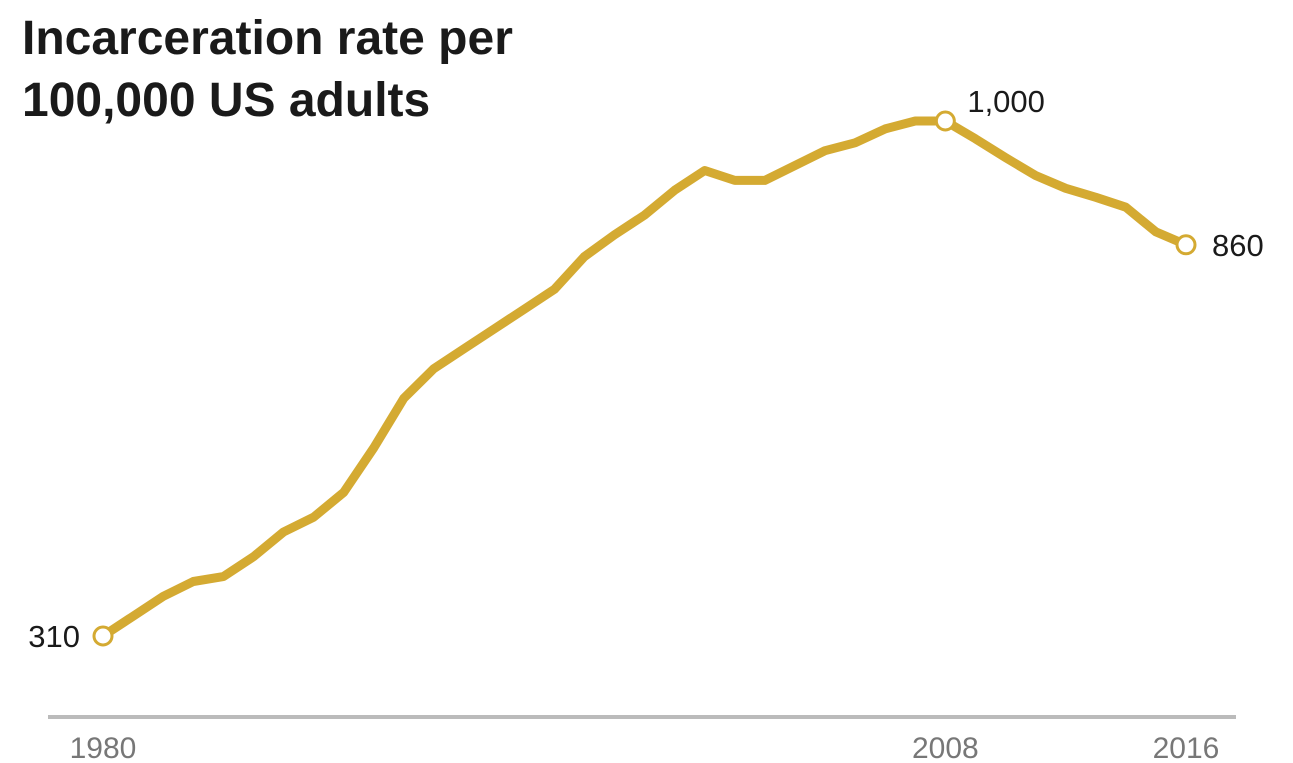 The image size is (1293, 763). I want to click on chart-title-line-2: 100,000 US adults, so click(226, 100).